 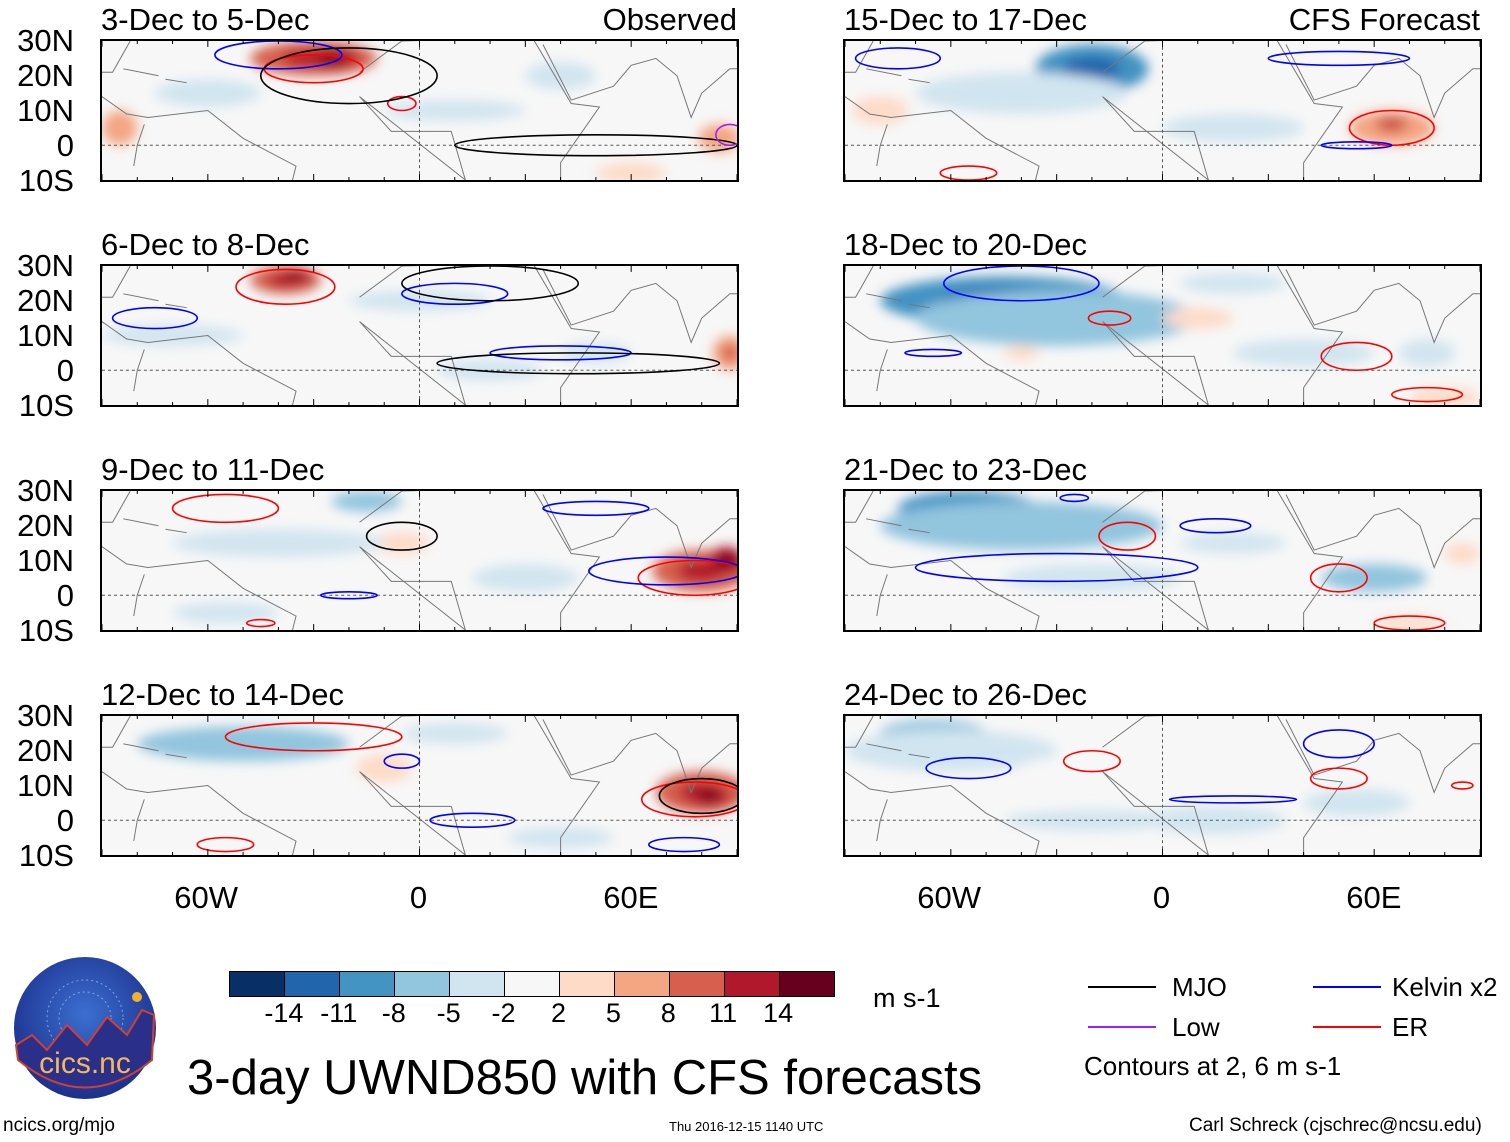 I want to click on legend-er-label: ER, so click(x=1410, y=1027).